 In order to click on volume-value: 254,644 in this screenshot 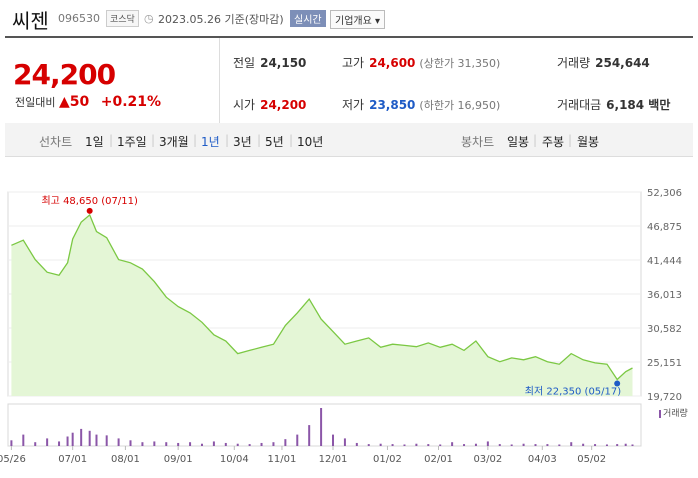, I will do `click(622, 63)`.